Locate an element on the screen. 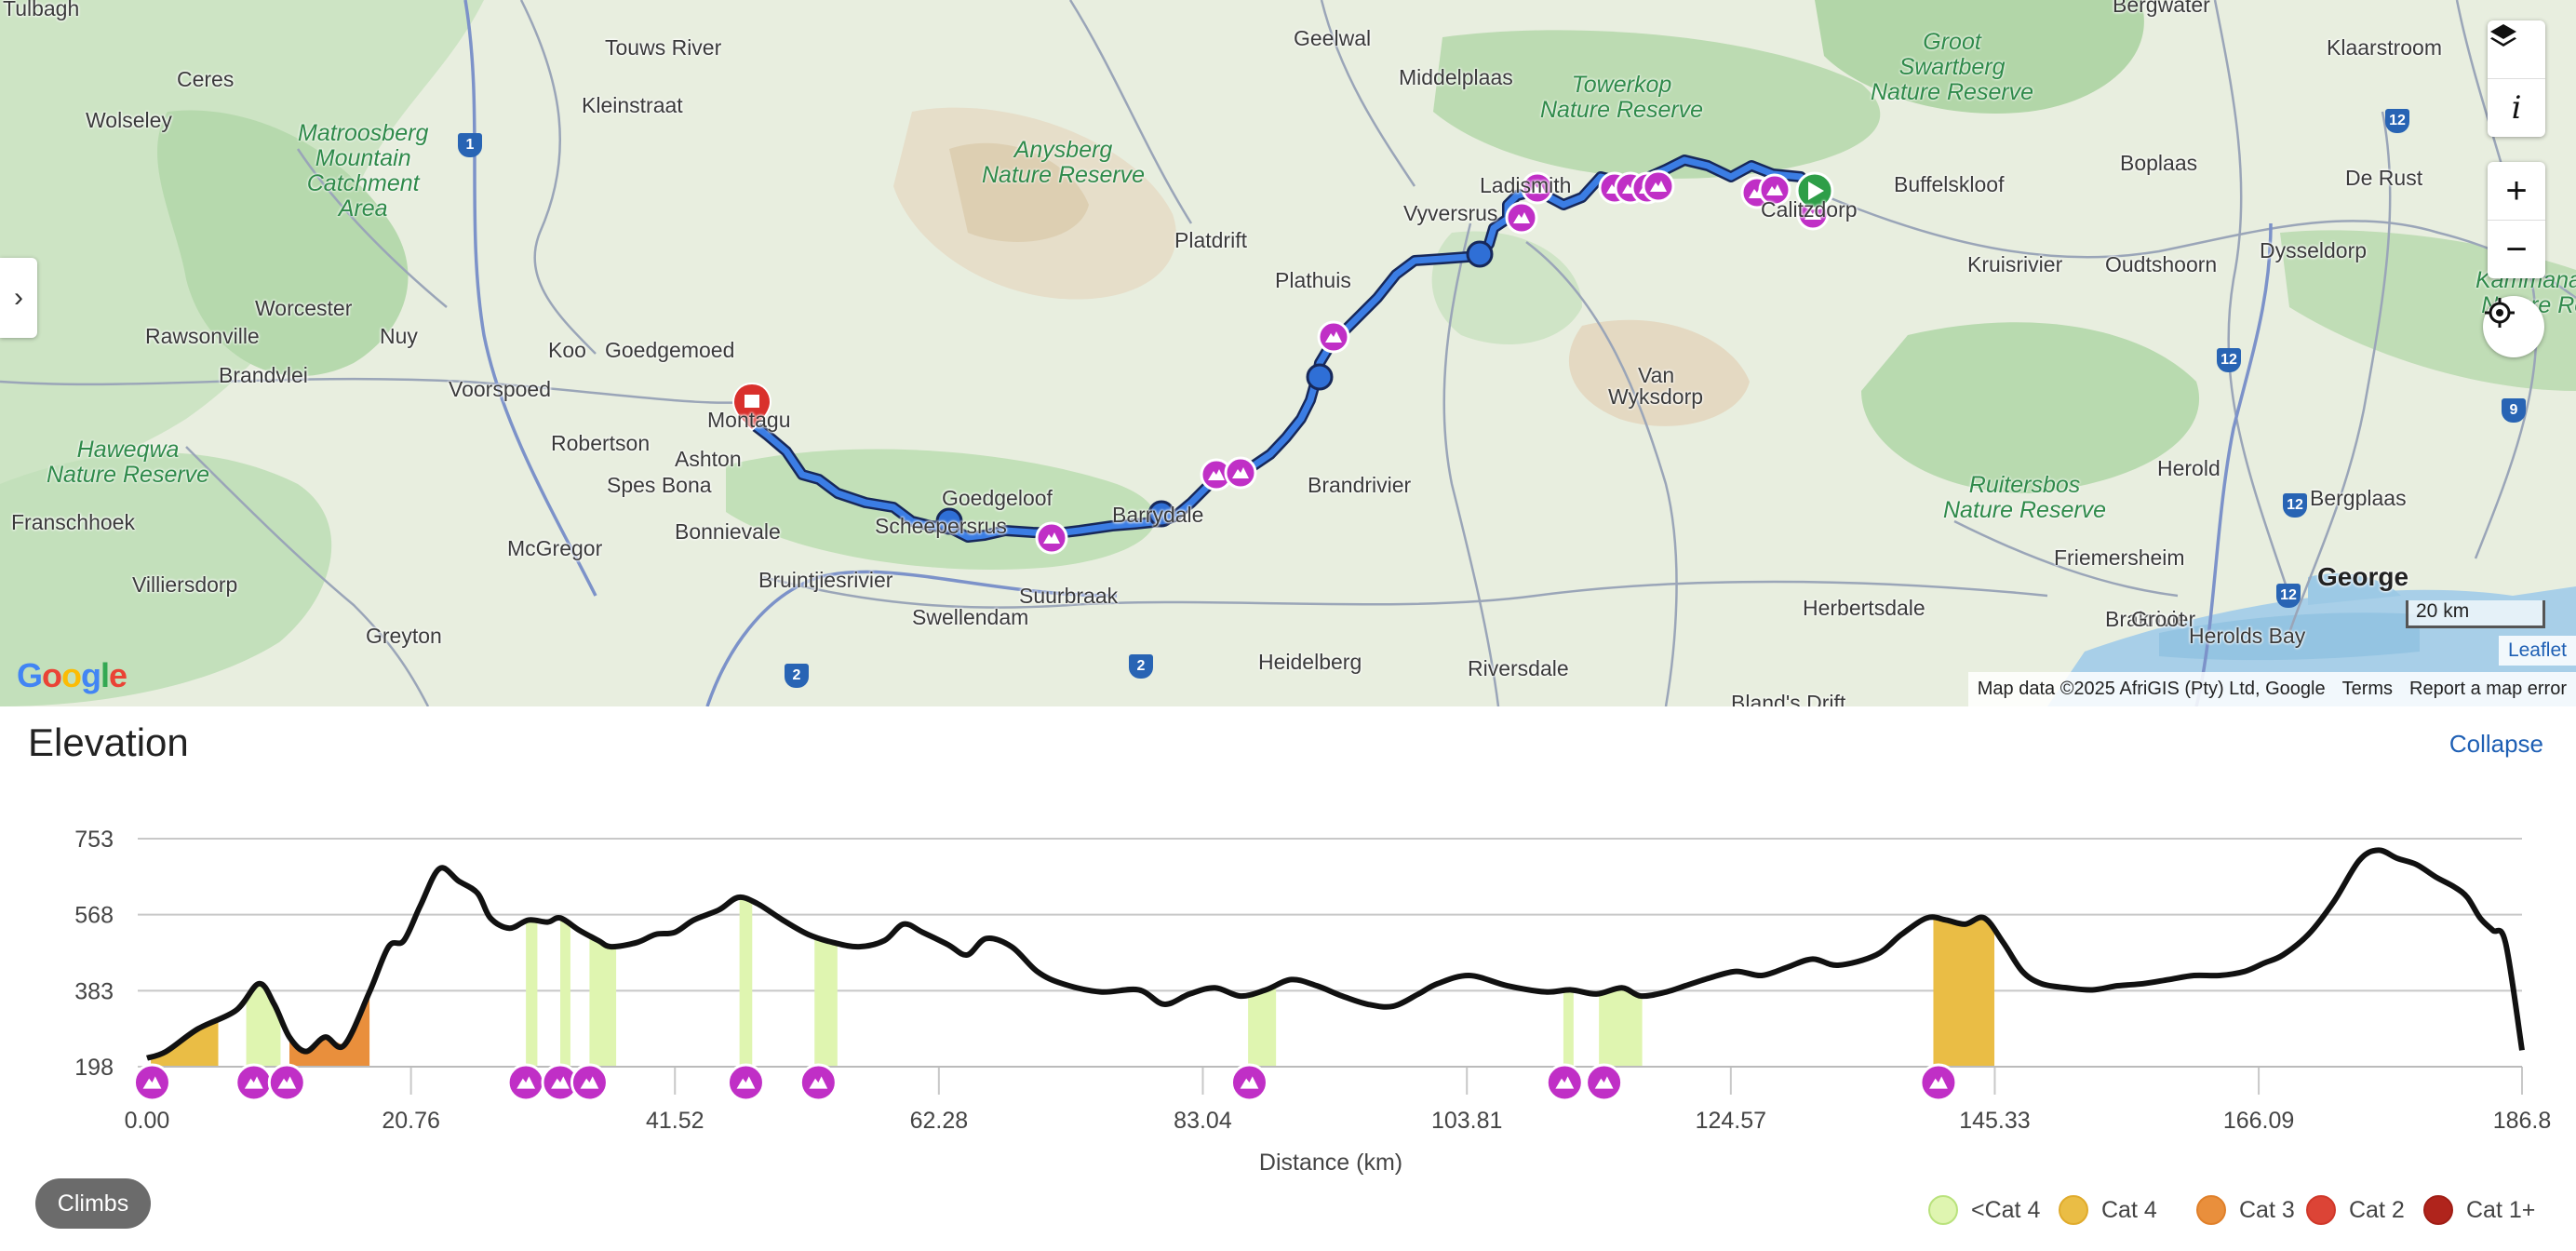 The height and width of the screenshot is (1251, 2576). place-label: Klaarstroom is located at coordinates (2384, 47).